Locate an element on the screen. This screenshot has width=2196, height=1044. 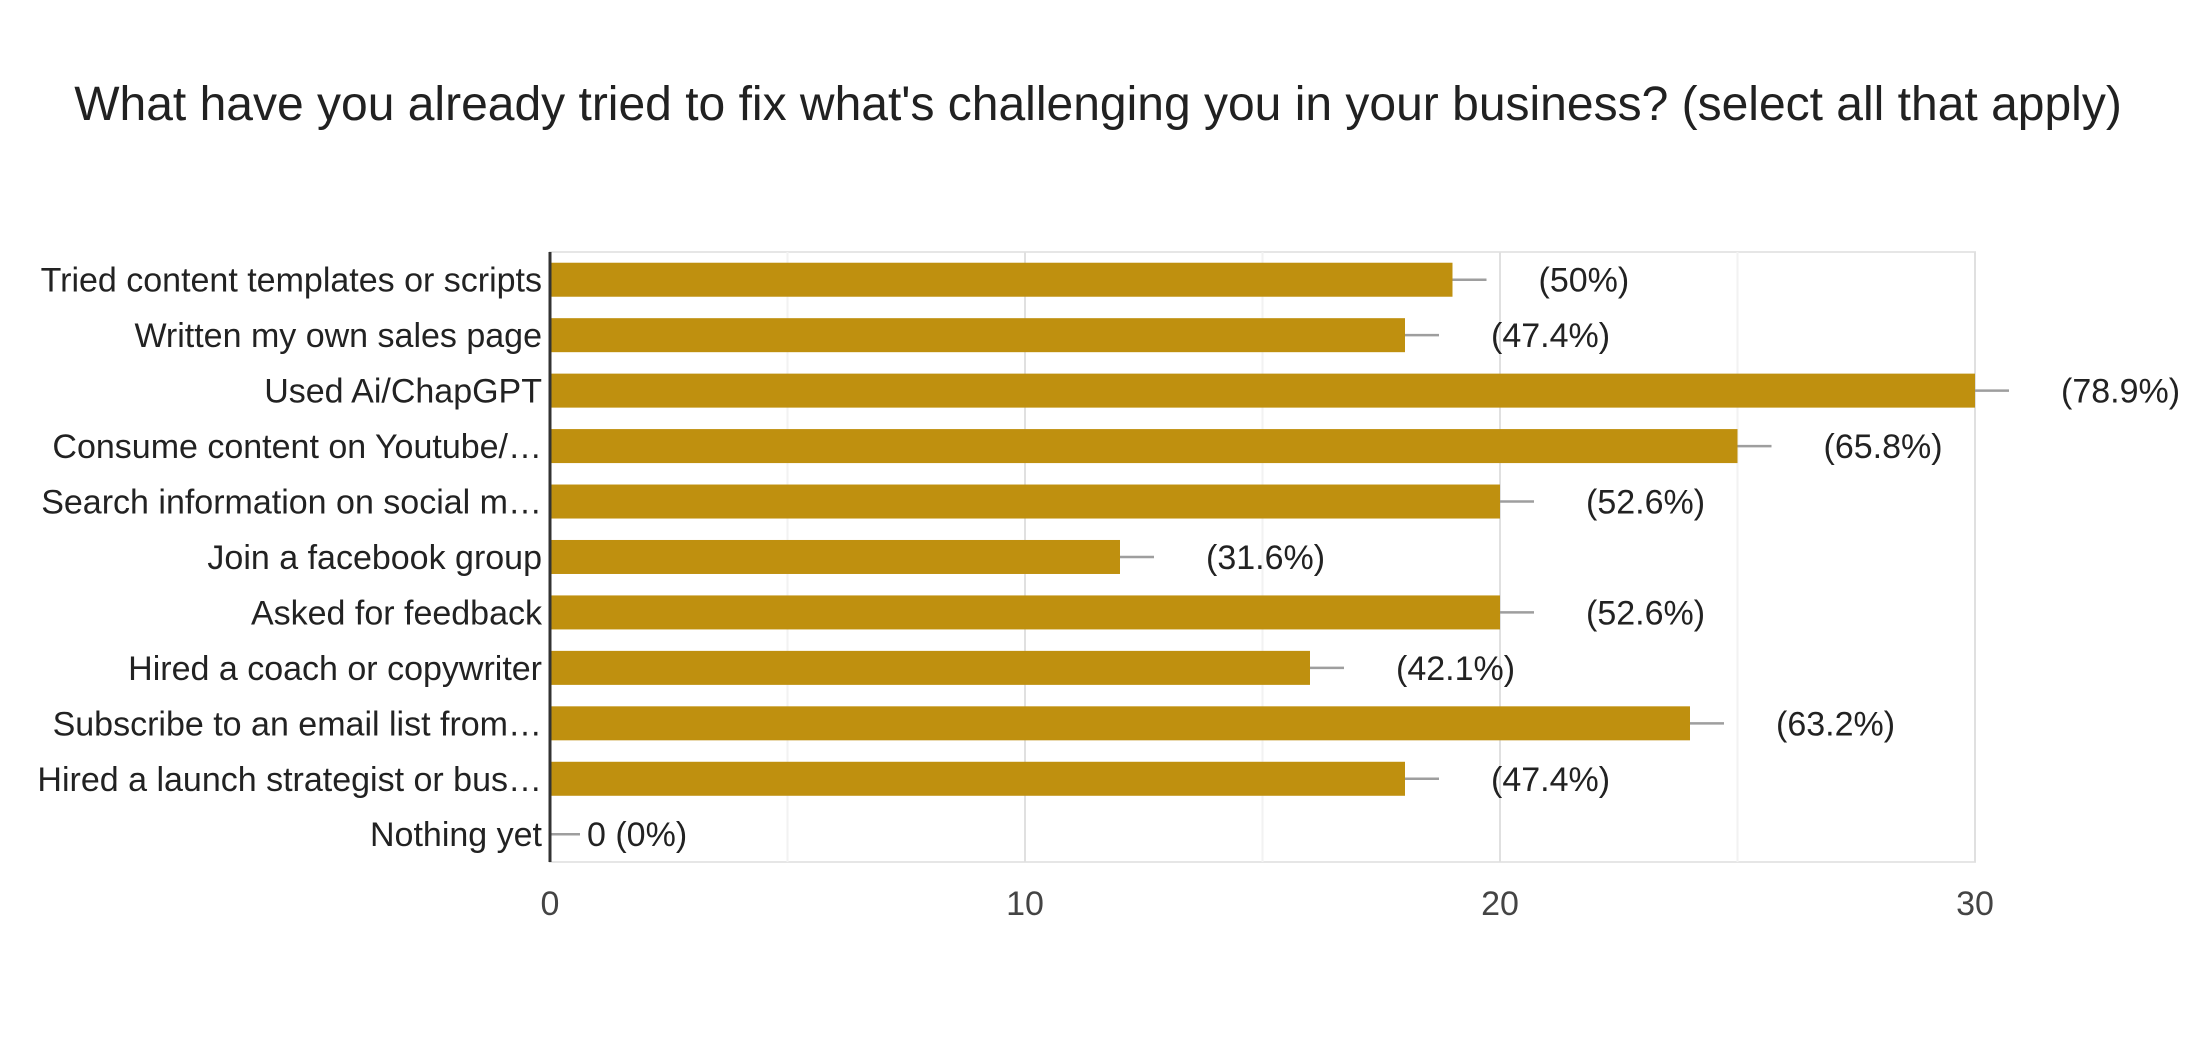
category-label: Join a facebook group is located at coordinates (374, 558).